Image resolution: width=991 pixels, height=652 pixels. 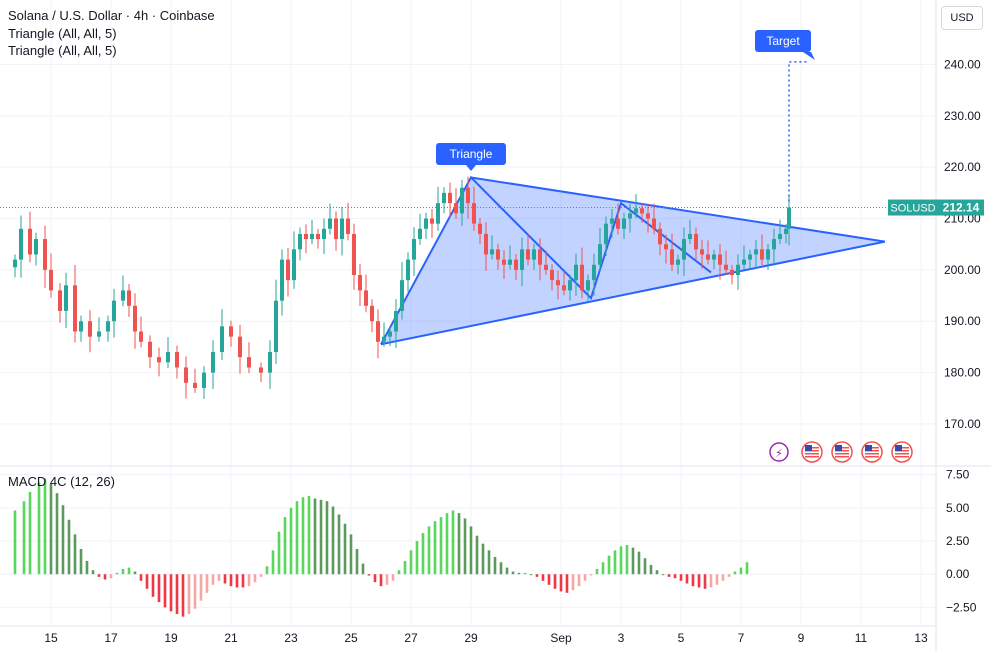 I want to click on triangle-lower-trendline, so click(x=633, y=293).